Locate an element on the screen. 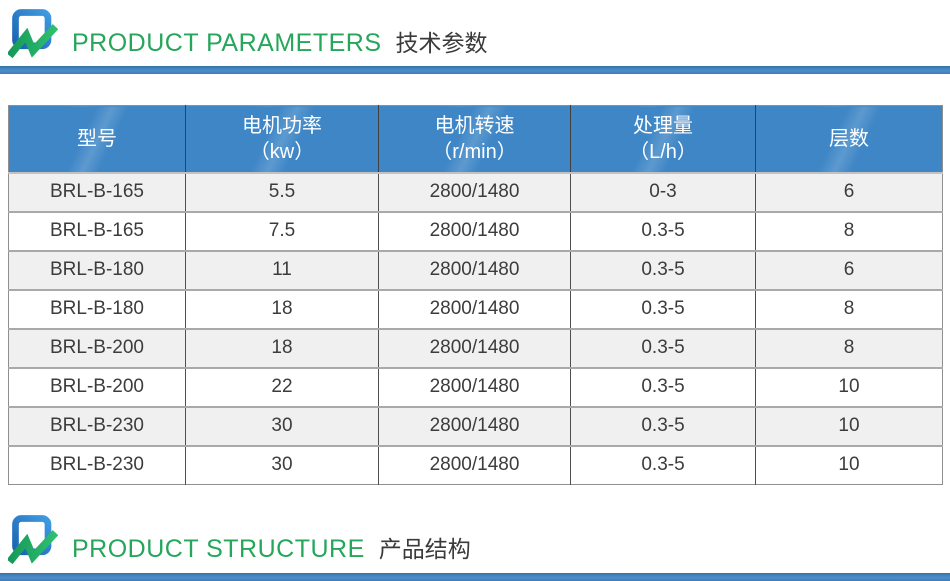 The width and height of the screenshot is (950, 581). structure-title: PRODUCT STRUCTURE 产品结构 is located at coordinates (271, 547).